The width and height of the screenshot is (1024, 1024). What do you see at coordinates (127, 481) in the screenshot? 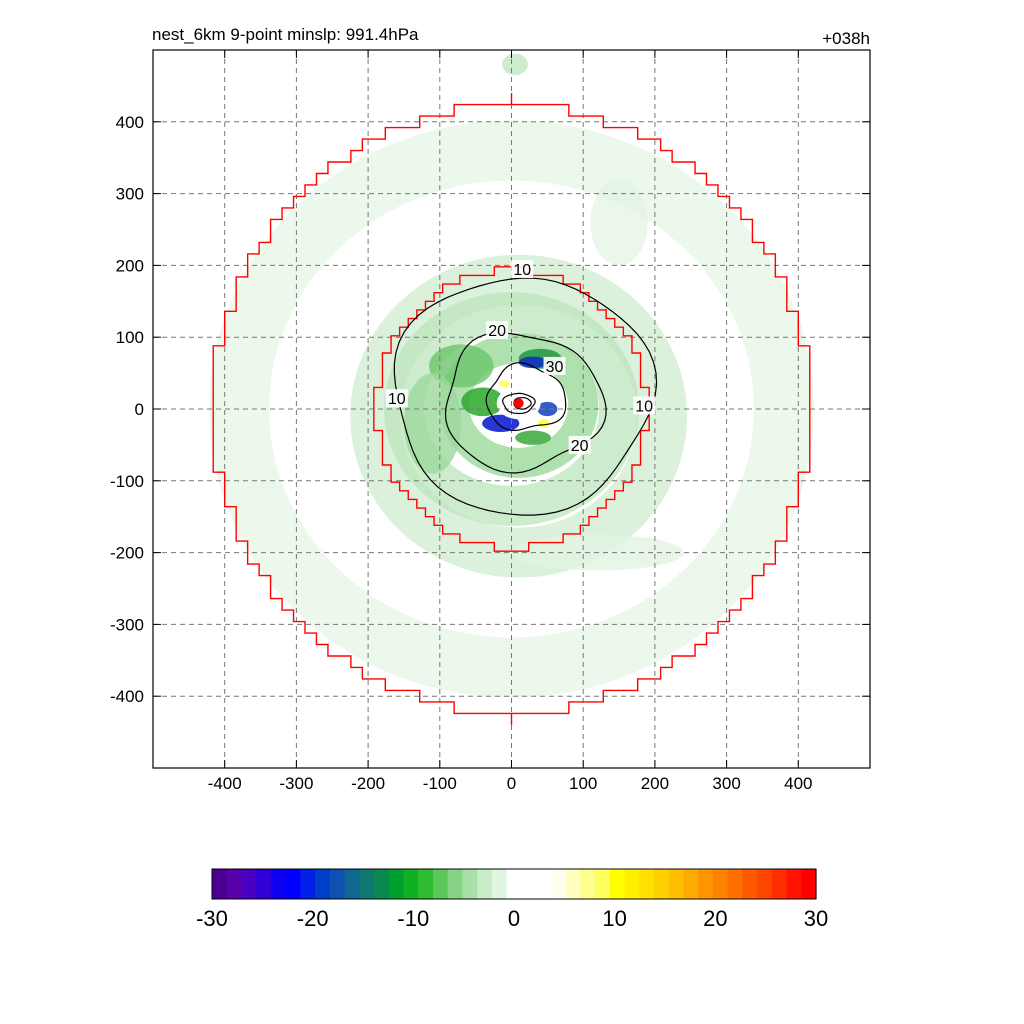
I see `y-tick-label: -100` at bounding box center [127, 481].